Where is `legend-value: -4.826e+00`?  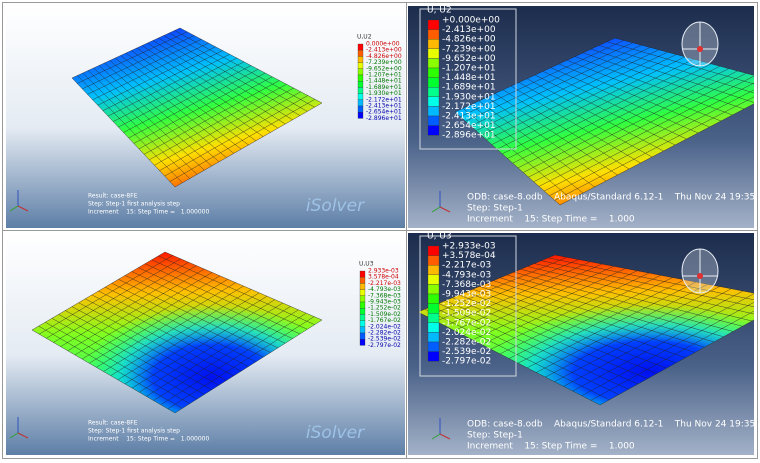
legend-value: -4.826e+00 is located at coordinates (469, 40).